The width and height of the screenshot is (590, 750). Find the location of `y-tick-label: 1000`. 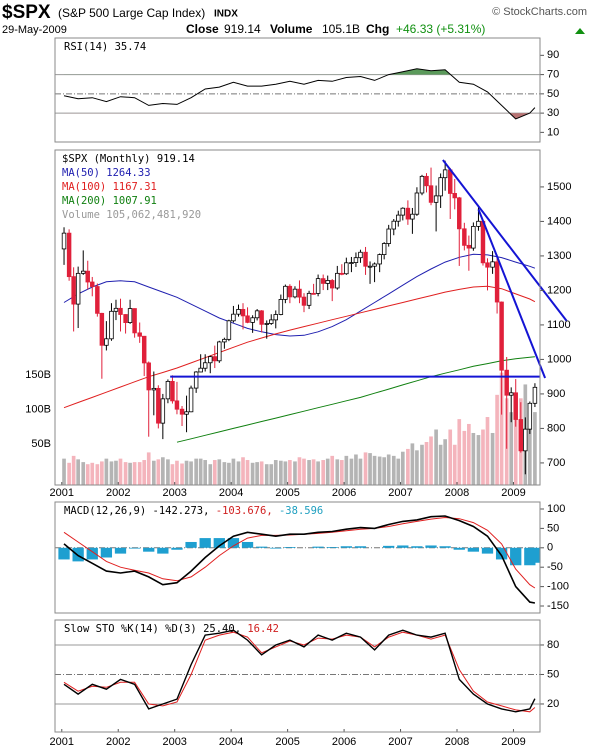

y-tick-label: 1000 is located at coordinates (559, 359).